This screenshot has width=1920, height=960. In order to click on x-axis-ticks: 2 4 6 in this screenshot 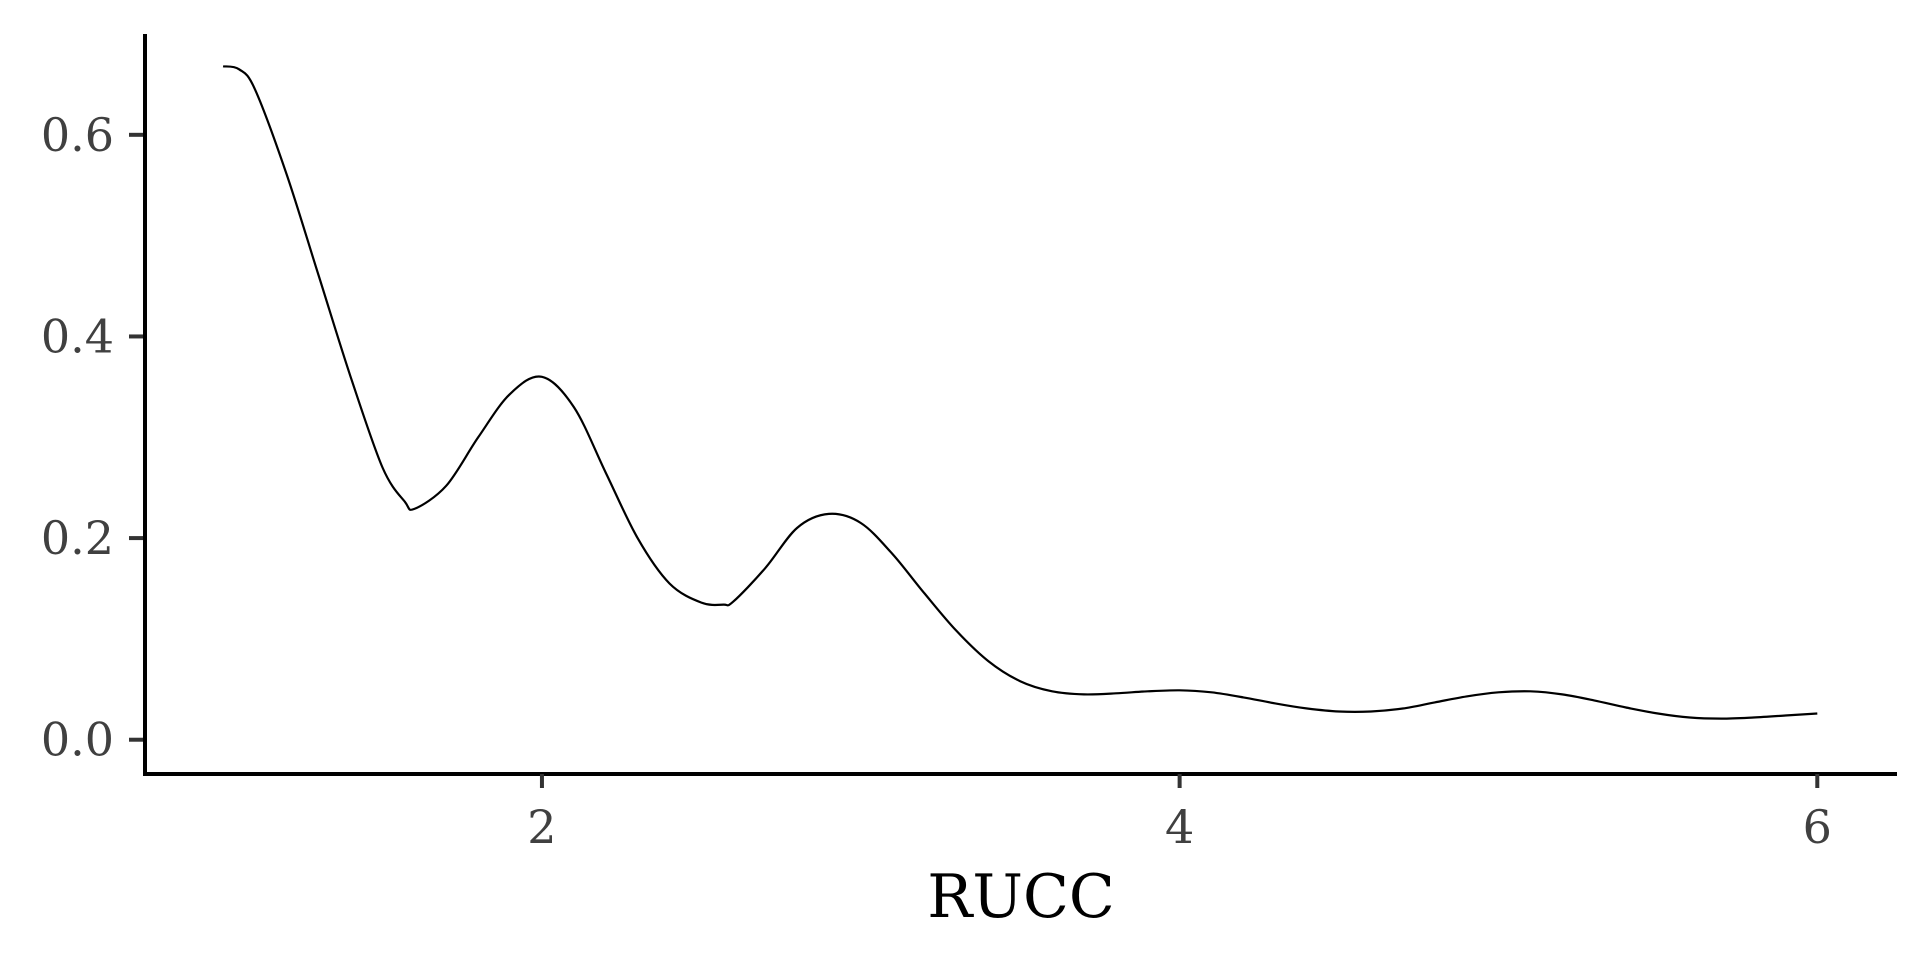, I will do `click(1179, 814)`.